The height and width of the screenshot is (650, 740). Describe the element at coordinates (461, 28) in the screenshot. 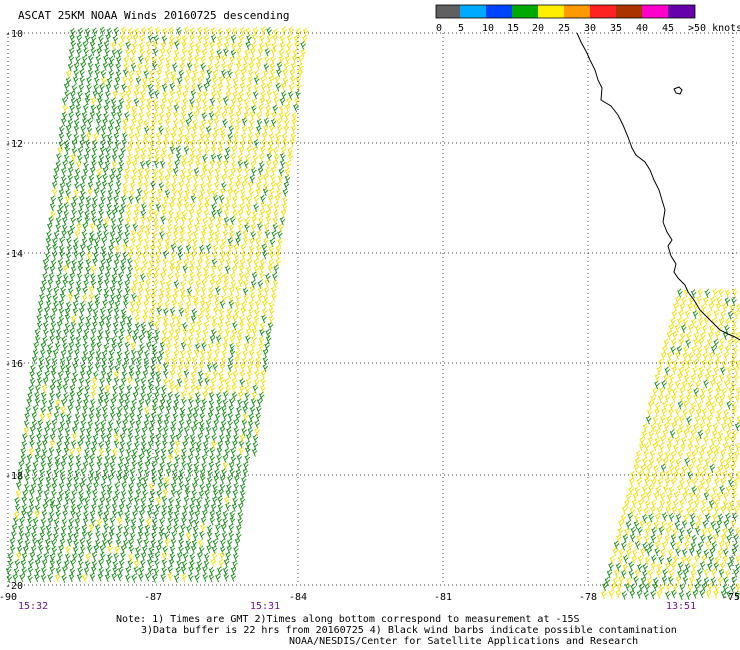

I see `legend-label-5: 5` at that location.